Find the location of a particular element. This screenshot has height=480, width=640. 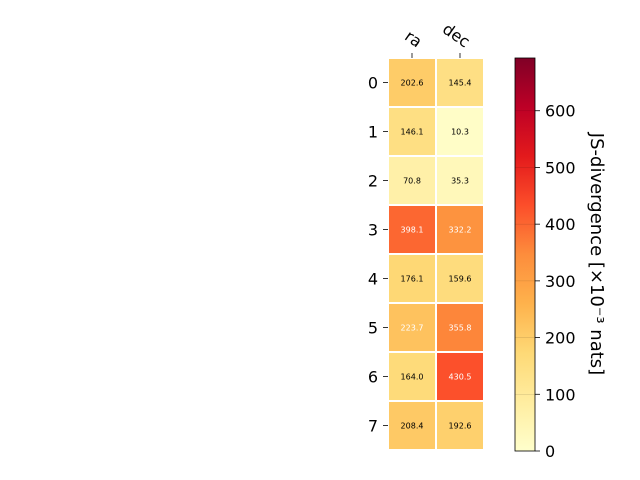

column-label: dec is located at coordinates (456, 35).